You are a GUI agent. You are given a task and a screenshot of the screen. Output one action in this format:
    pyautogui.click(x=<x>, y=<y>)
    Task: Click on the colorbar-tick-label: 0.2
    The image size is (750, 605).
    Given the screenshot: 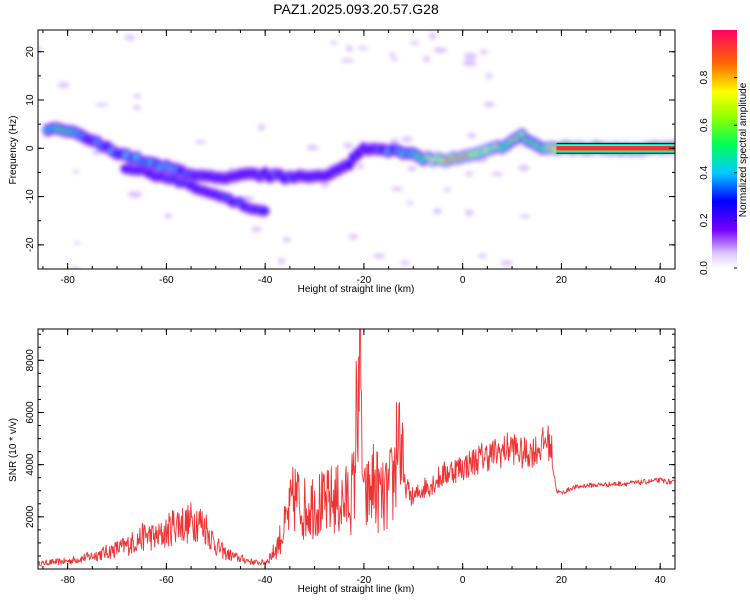 What is the action you would take?
    pyautogui.click(x=704, y=220)
    